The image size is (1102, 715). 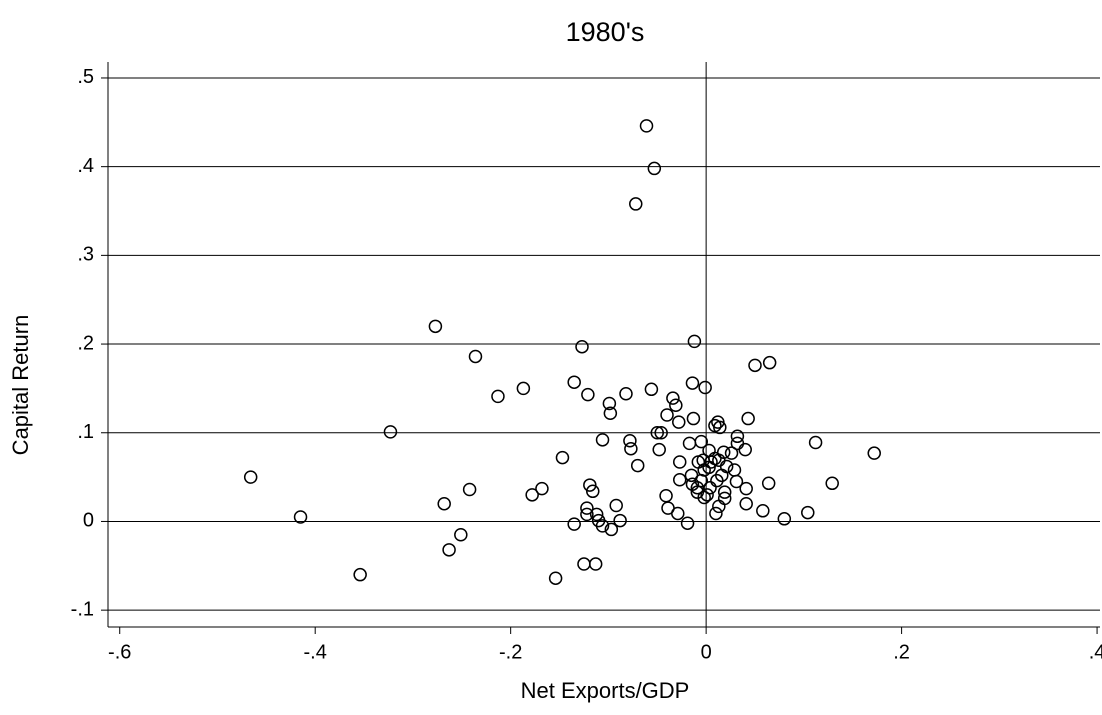 What do you see at coordinates (119, 652) in the screenshot?
I see `x-tick-label: -.6` at bounding box center [119, 652].